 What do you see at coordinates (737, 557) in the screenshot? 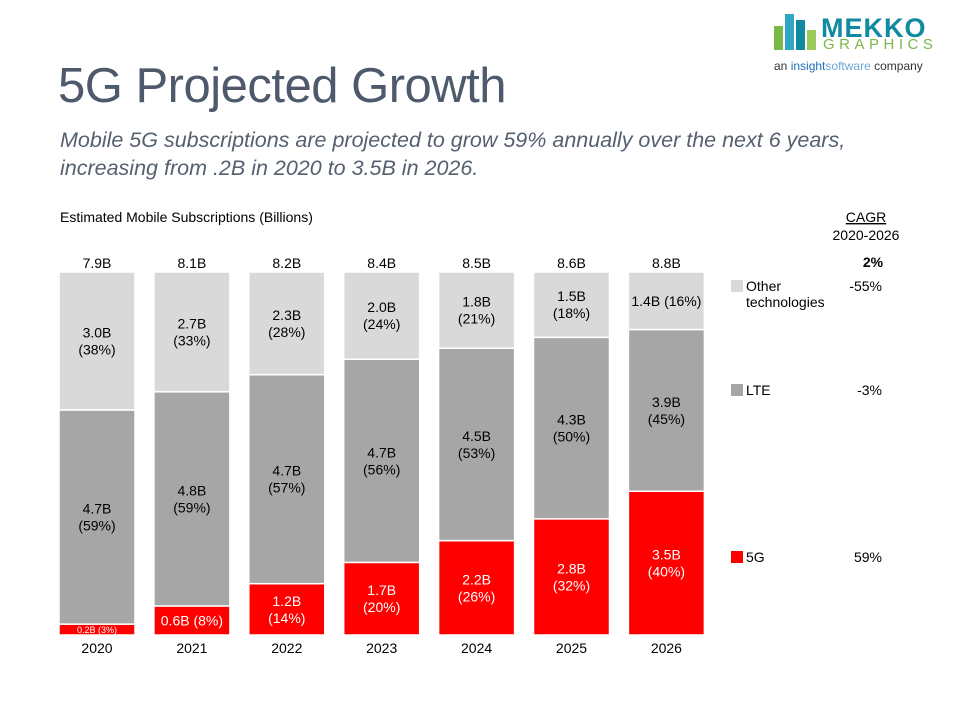
I see `legend-swatch-fiveg` at bounding box center [737, 557].